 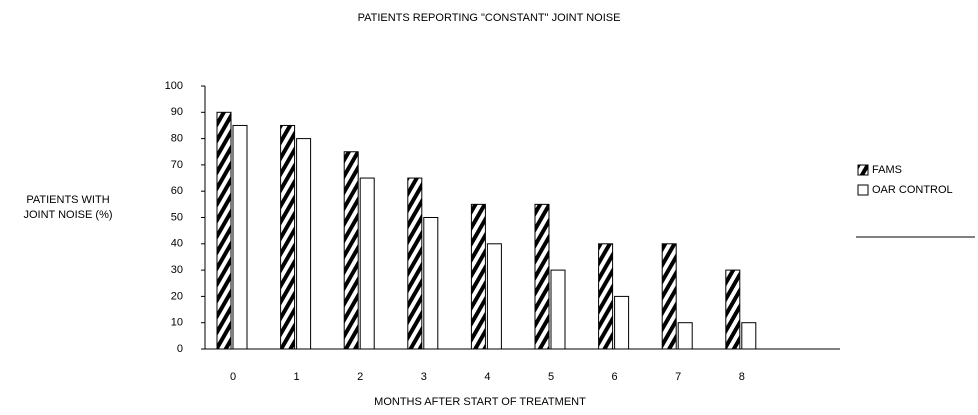 What do you see at coordinates (177, 296) in the screenshot?
I see `y-tick-label: 20` at bounding box center [177, 296].